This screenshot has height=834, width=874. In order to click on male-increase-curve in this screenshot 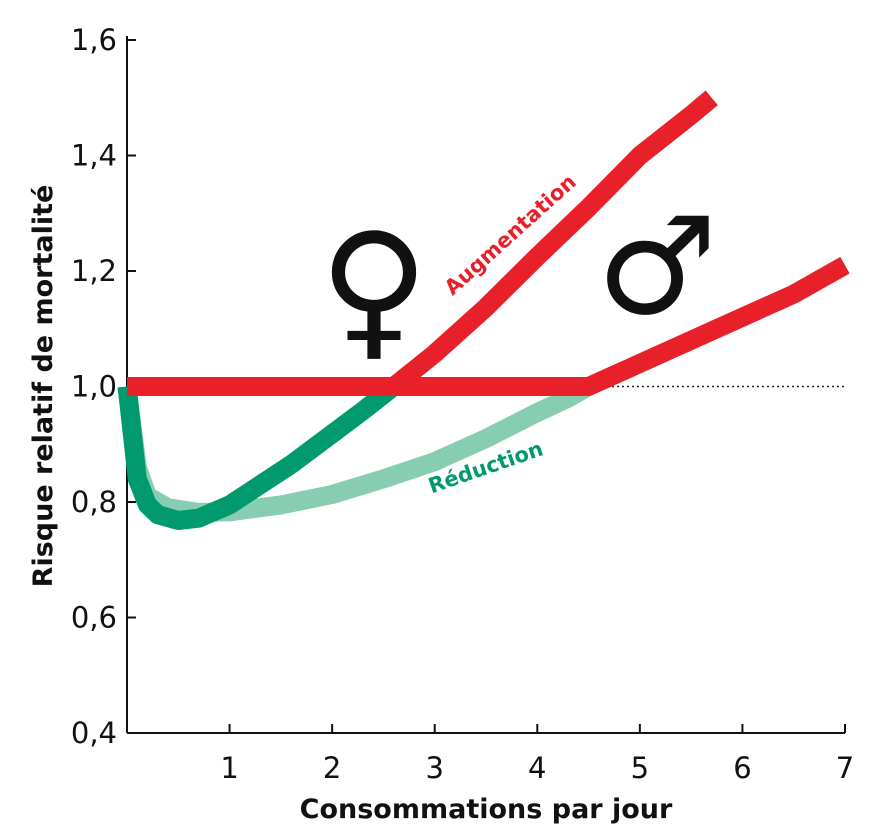, I will do `click(488, 326)`.